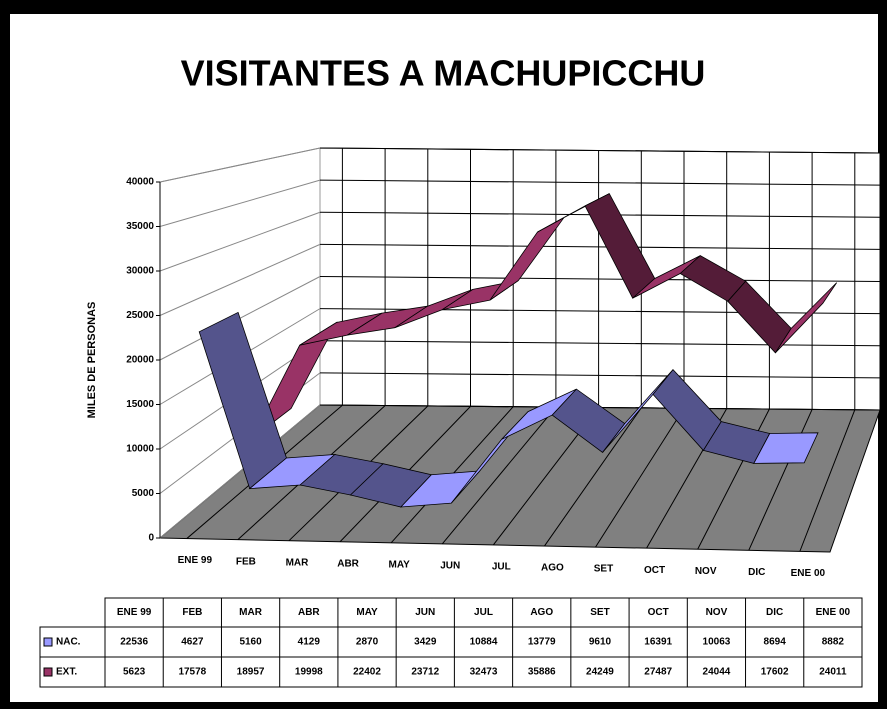  I want to click on y-tick-label: 5000, so click(143, 493).